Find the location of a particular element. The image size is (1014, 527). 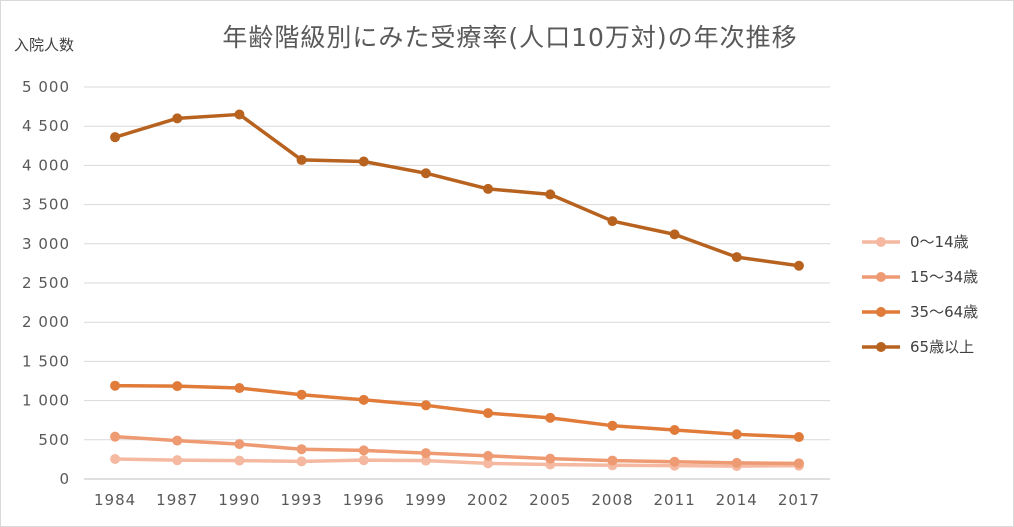

y-tick-label: 3 000 is located at coordinates (46, 244).